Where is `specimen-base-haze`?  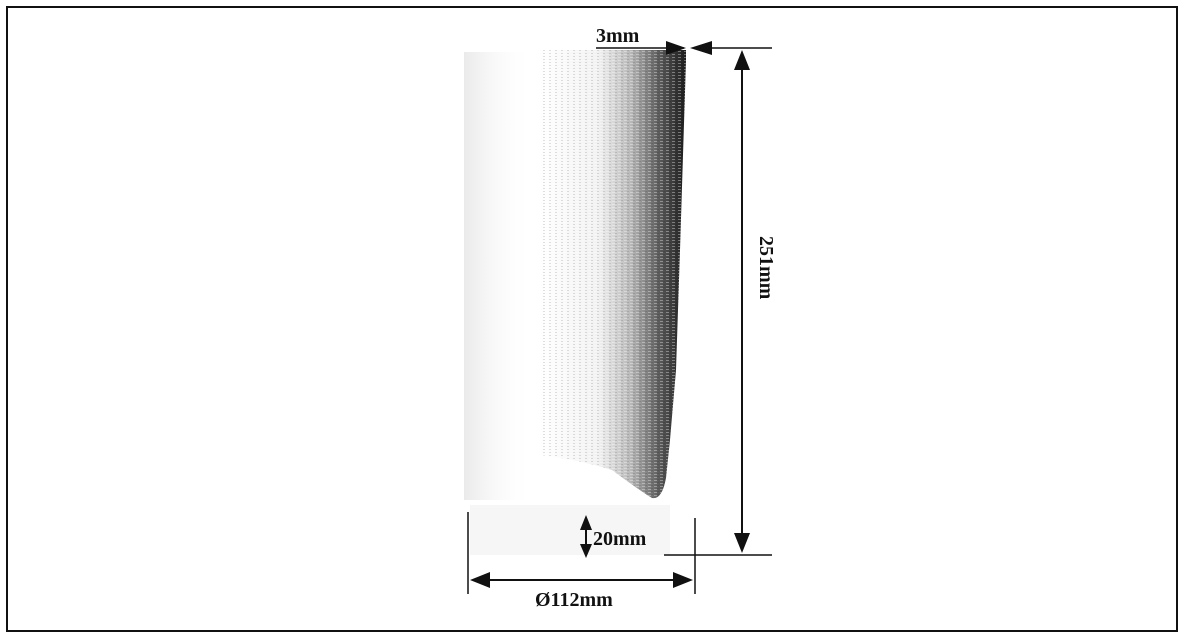 specimen-base-haze is located at coordinates (570, 530).